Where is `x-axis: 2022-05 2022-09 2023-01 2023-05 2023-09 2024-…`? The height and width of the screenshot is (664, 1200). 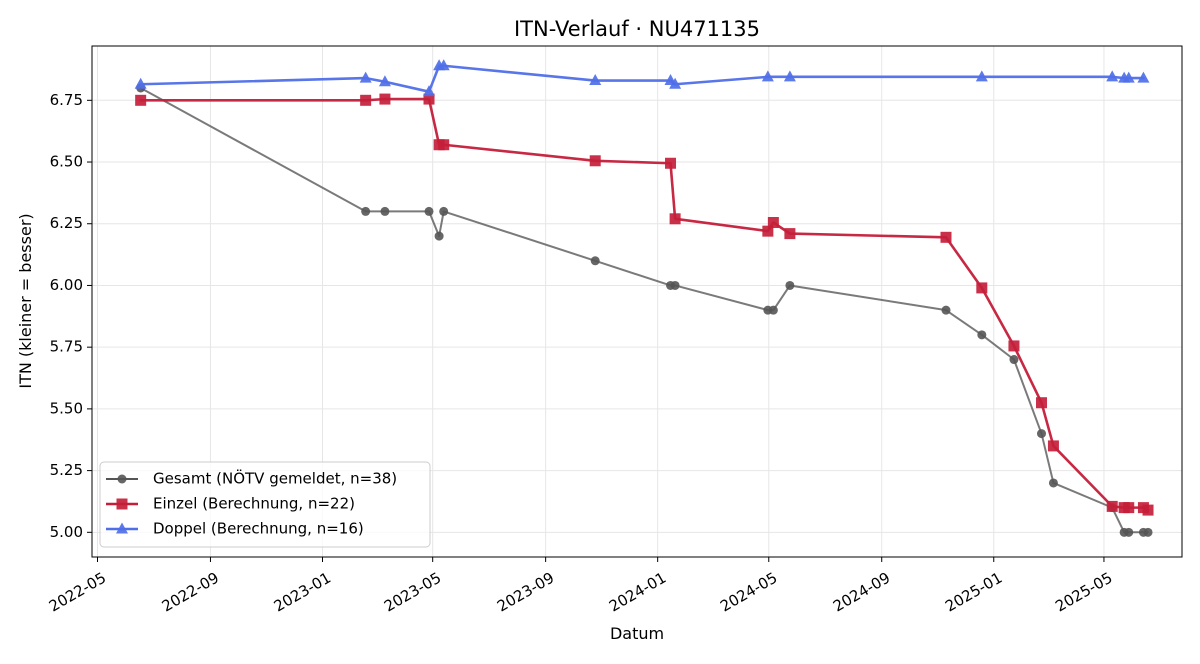 x-axis: 2022-05 2022-09 2023-01 2023-05 2023-09 2024-… is located at coordinates (581, 586).